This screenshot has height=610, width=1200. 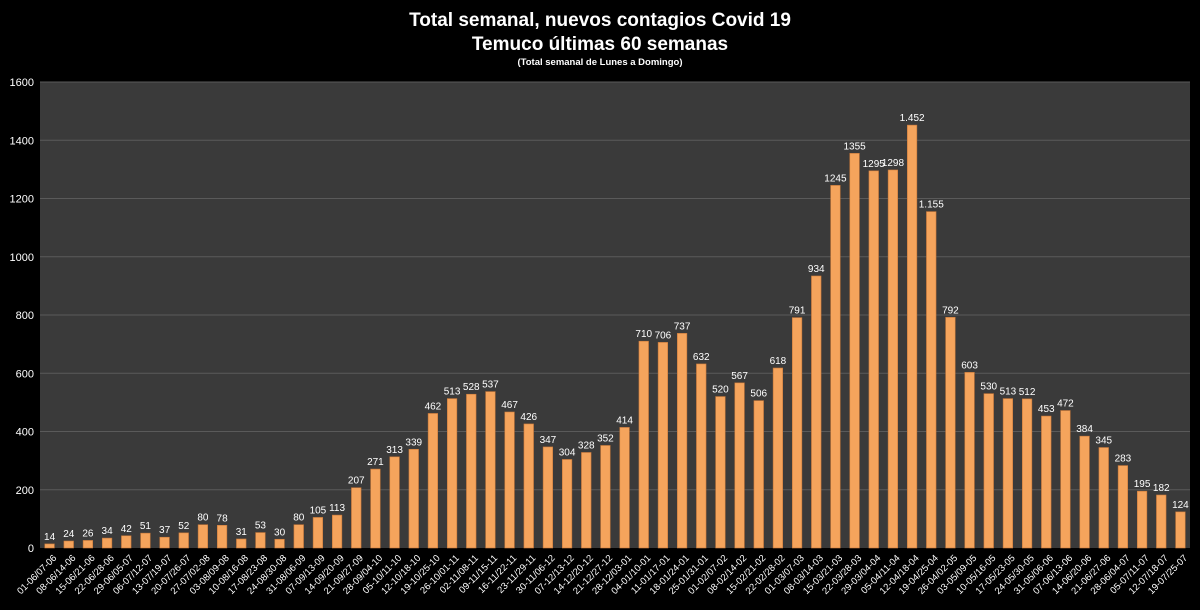 I want to click on data-label: 618, so click(x=778, y=361).